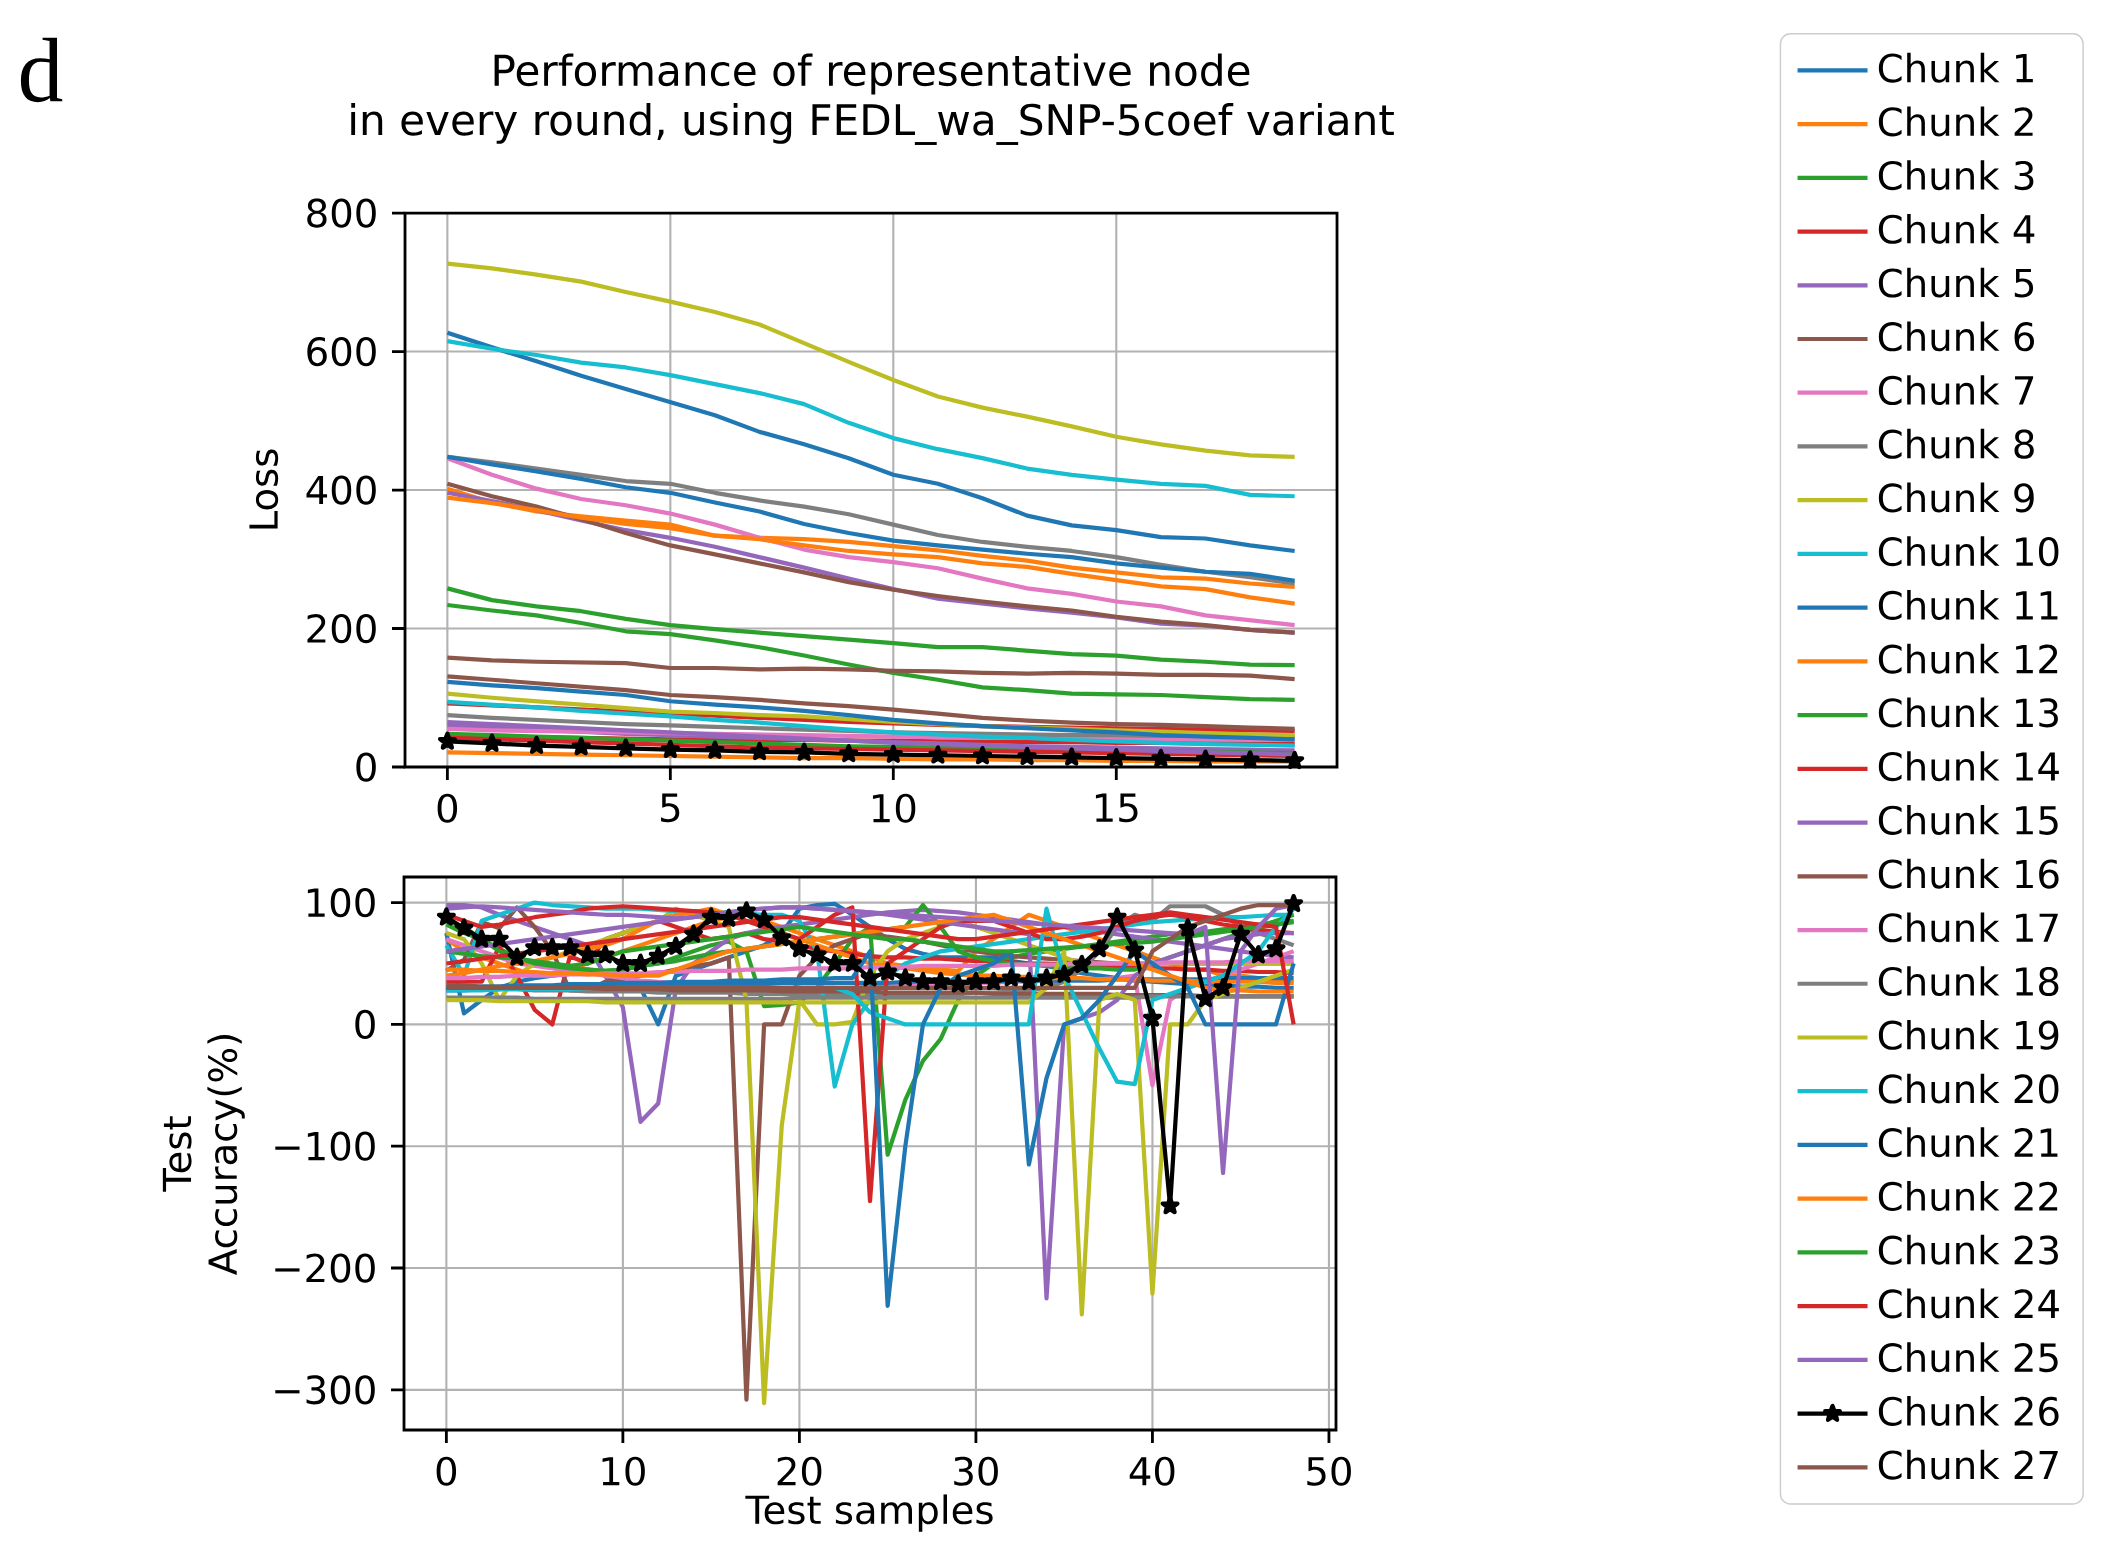 This screenshot has height=1546, width=2117. Describe the element at coordinates (341, 628) in the screenshot. I see `y-tick-label: 200` at that location.